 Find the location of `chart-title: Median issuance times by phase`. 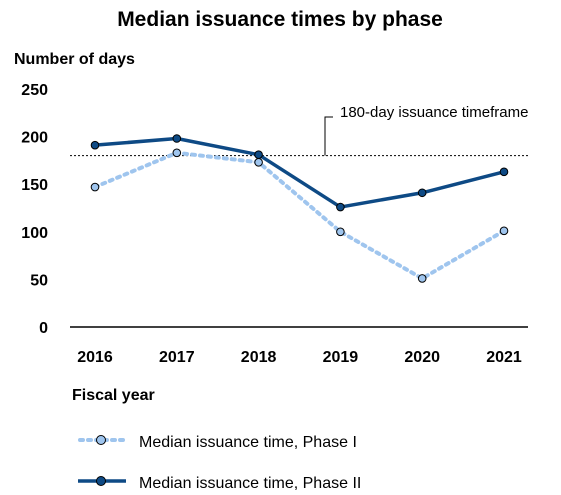

chart-title: Median issuance times by phase is located at coordinates (280, 19).